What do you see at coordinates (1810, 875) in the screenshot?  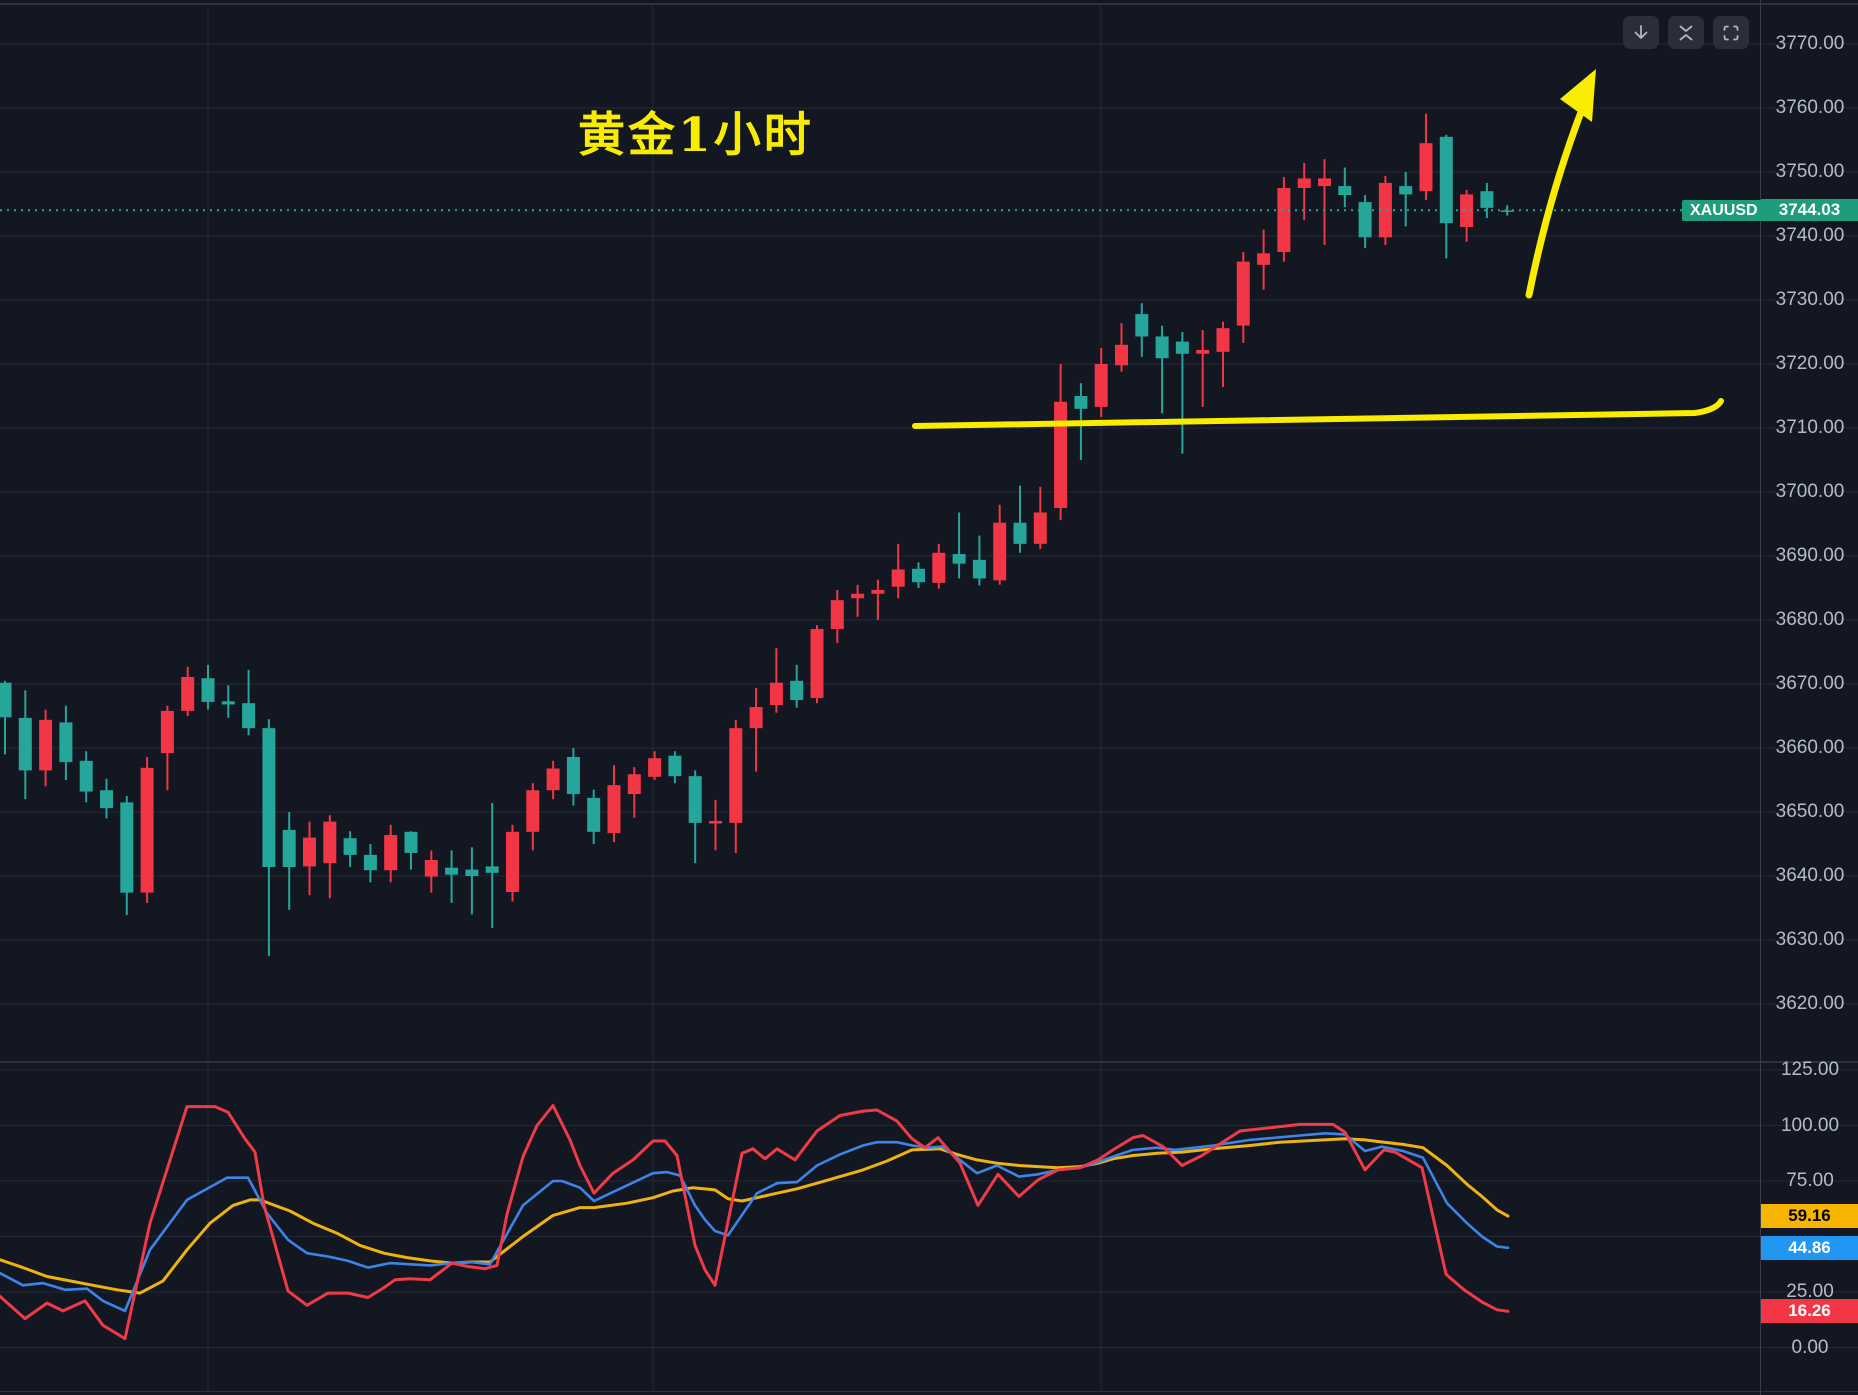 I see `price-axis-label: 3640.00` at bounding box center [1810, 875].